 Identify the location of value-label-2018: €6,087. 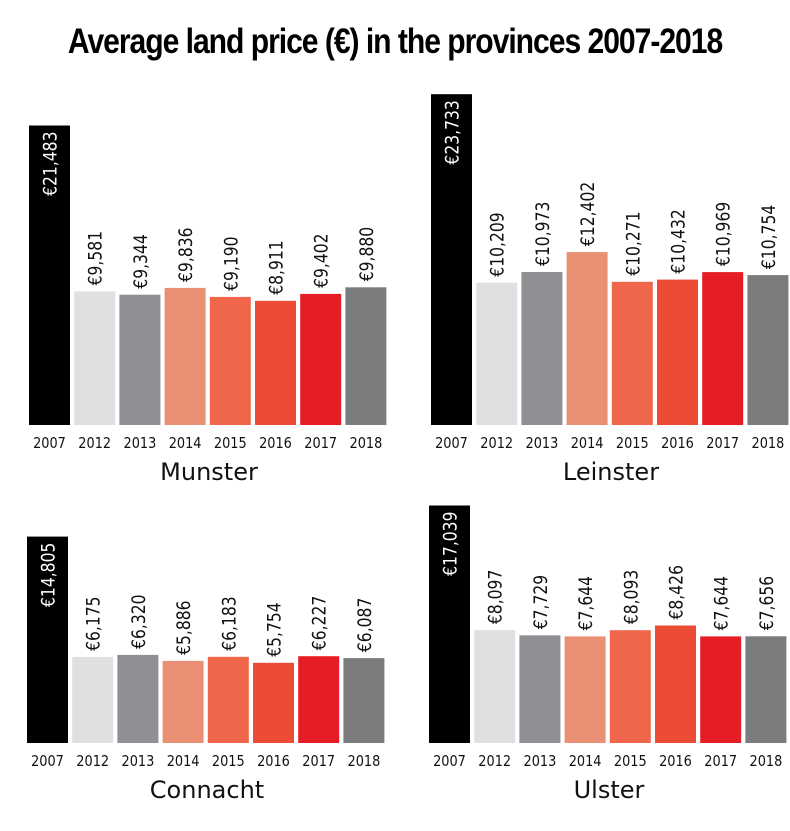
(365, 625).